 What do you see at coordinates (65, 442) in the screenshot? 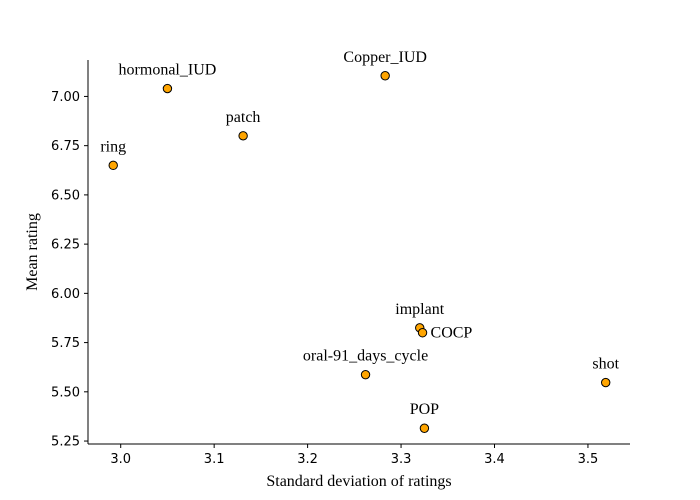
I see `y-tick-label: 5.25` at bounding box center [65, 442].